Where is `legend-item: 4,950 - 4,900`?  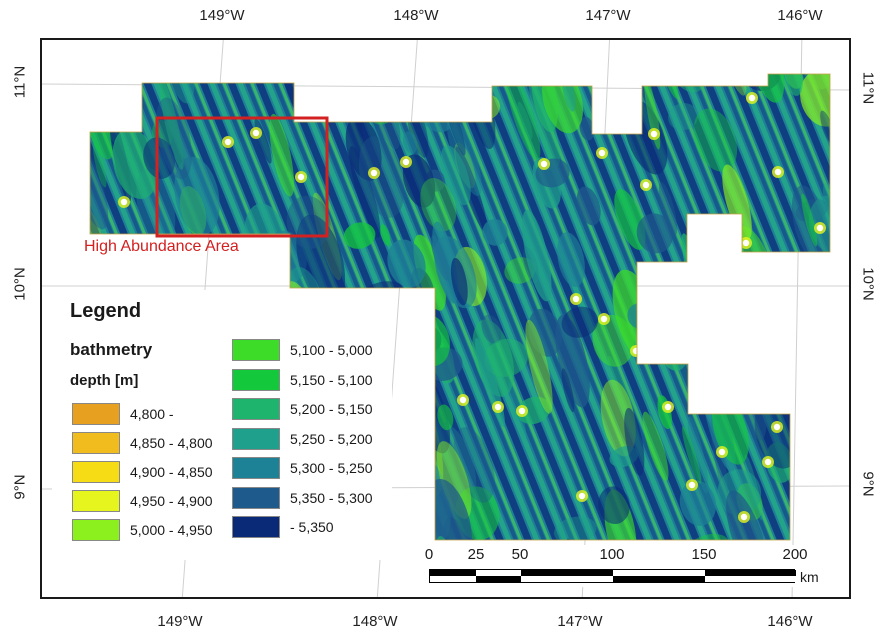 legend-item: 4,950 - 4,900 is located at coordinates (142, 501).